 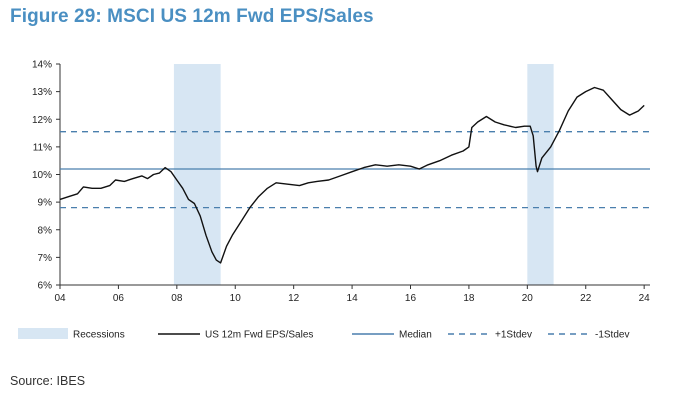 I want to click on legend-label-1stdev: -1Stdev, so click(x=612, y=335).